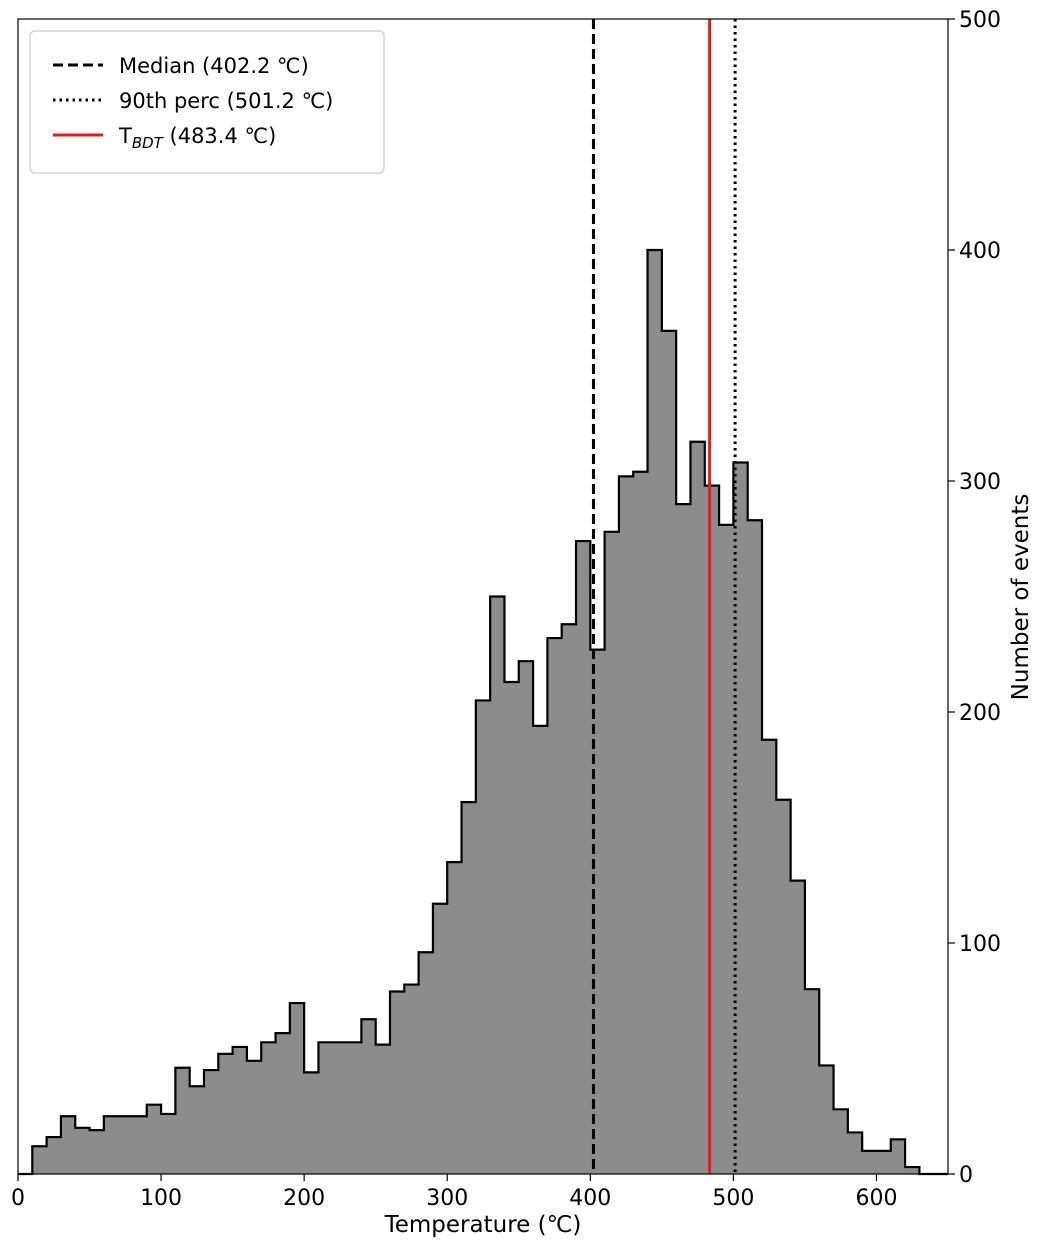  I want to click on legend-p90-label: 90th perc (501.2 ℃), so click(226, 101).